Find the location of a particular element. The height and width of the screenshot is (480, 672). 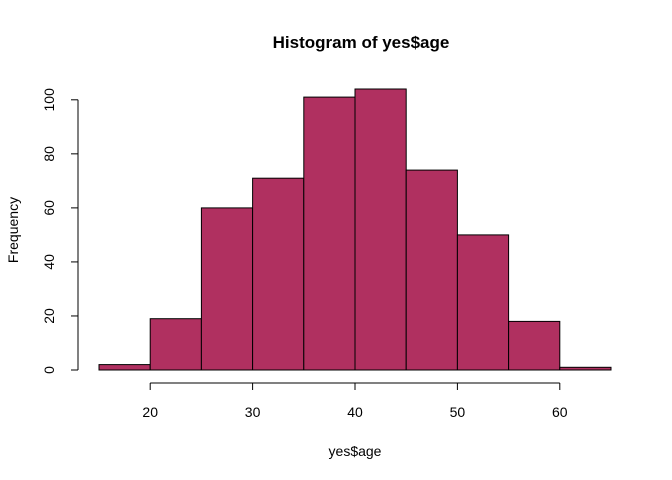

chart-title: Histogram of yes$age is located at coordinates (361, 42).